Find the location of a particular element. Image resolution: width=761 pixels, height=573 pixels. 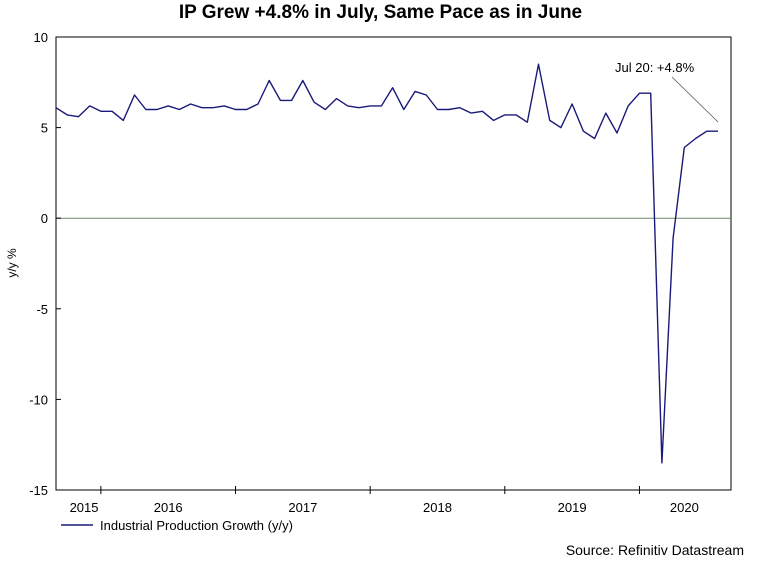

y-tick-label: 0 is located at coordinates (44, 218).